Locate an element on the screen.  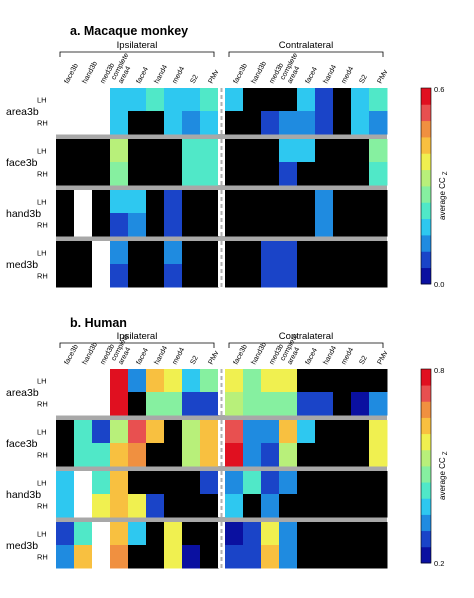
colorbar-frame is located at coordinates (426, 186).